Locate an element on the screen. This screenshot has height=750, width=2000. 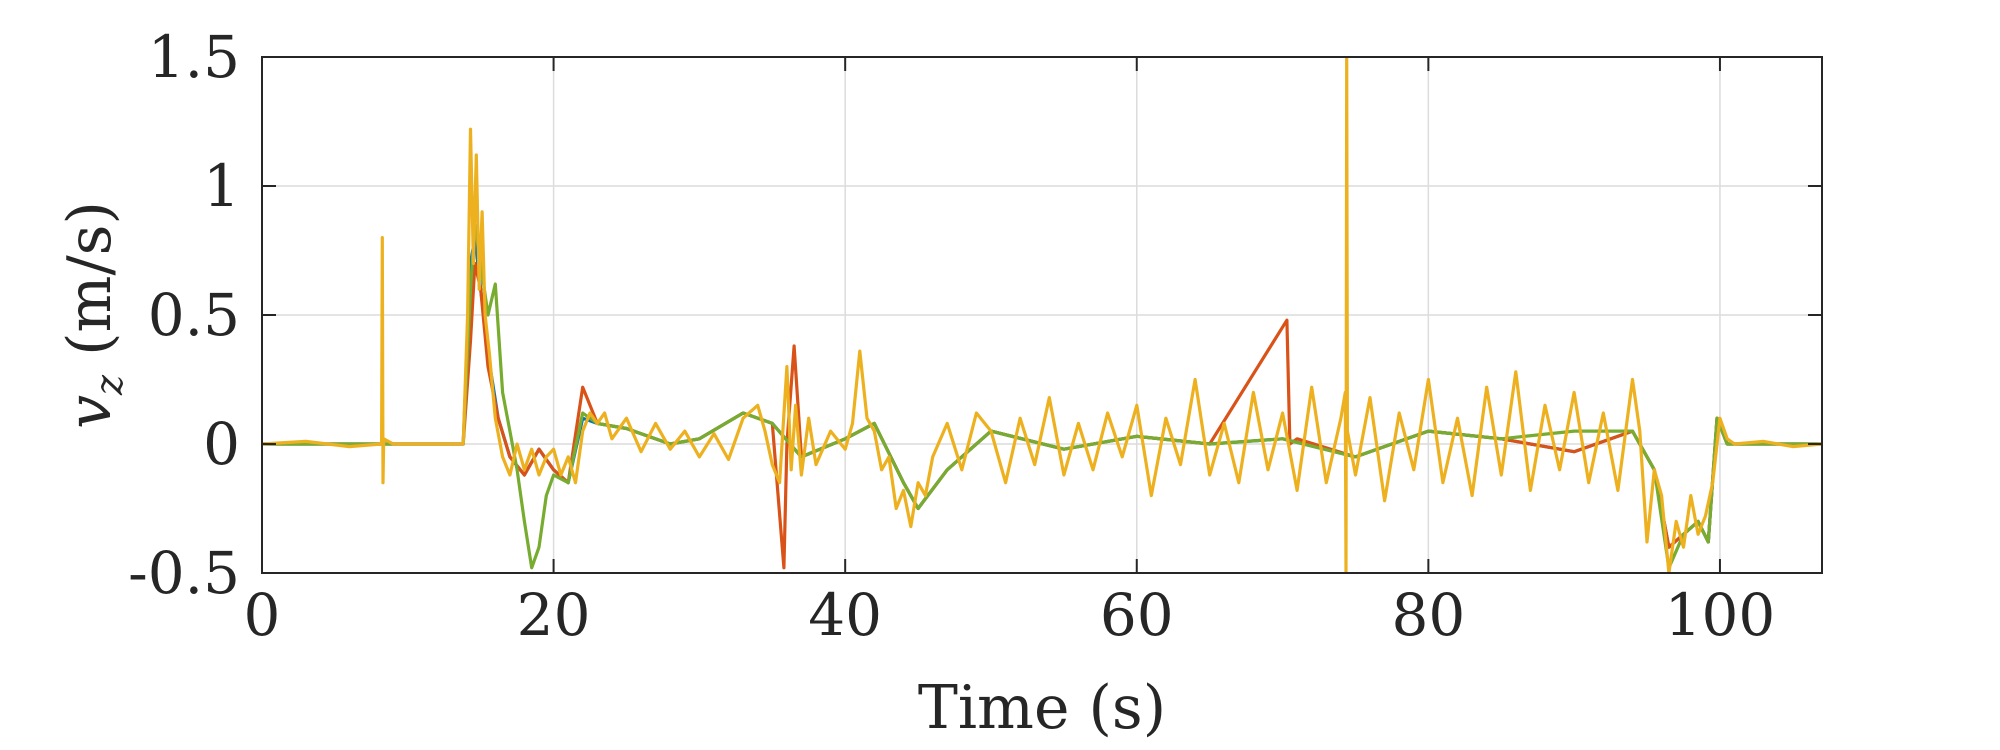
x-tick-label: 60 is located at coordinates (1137, 615).